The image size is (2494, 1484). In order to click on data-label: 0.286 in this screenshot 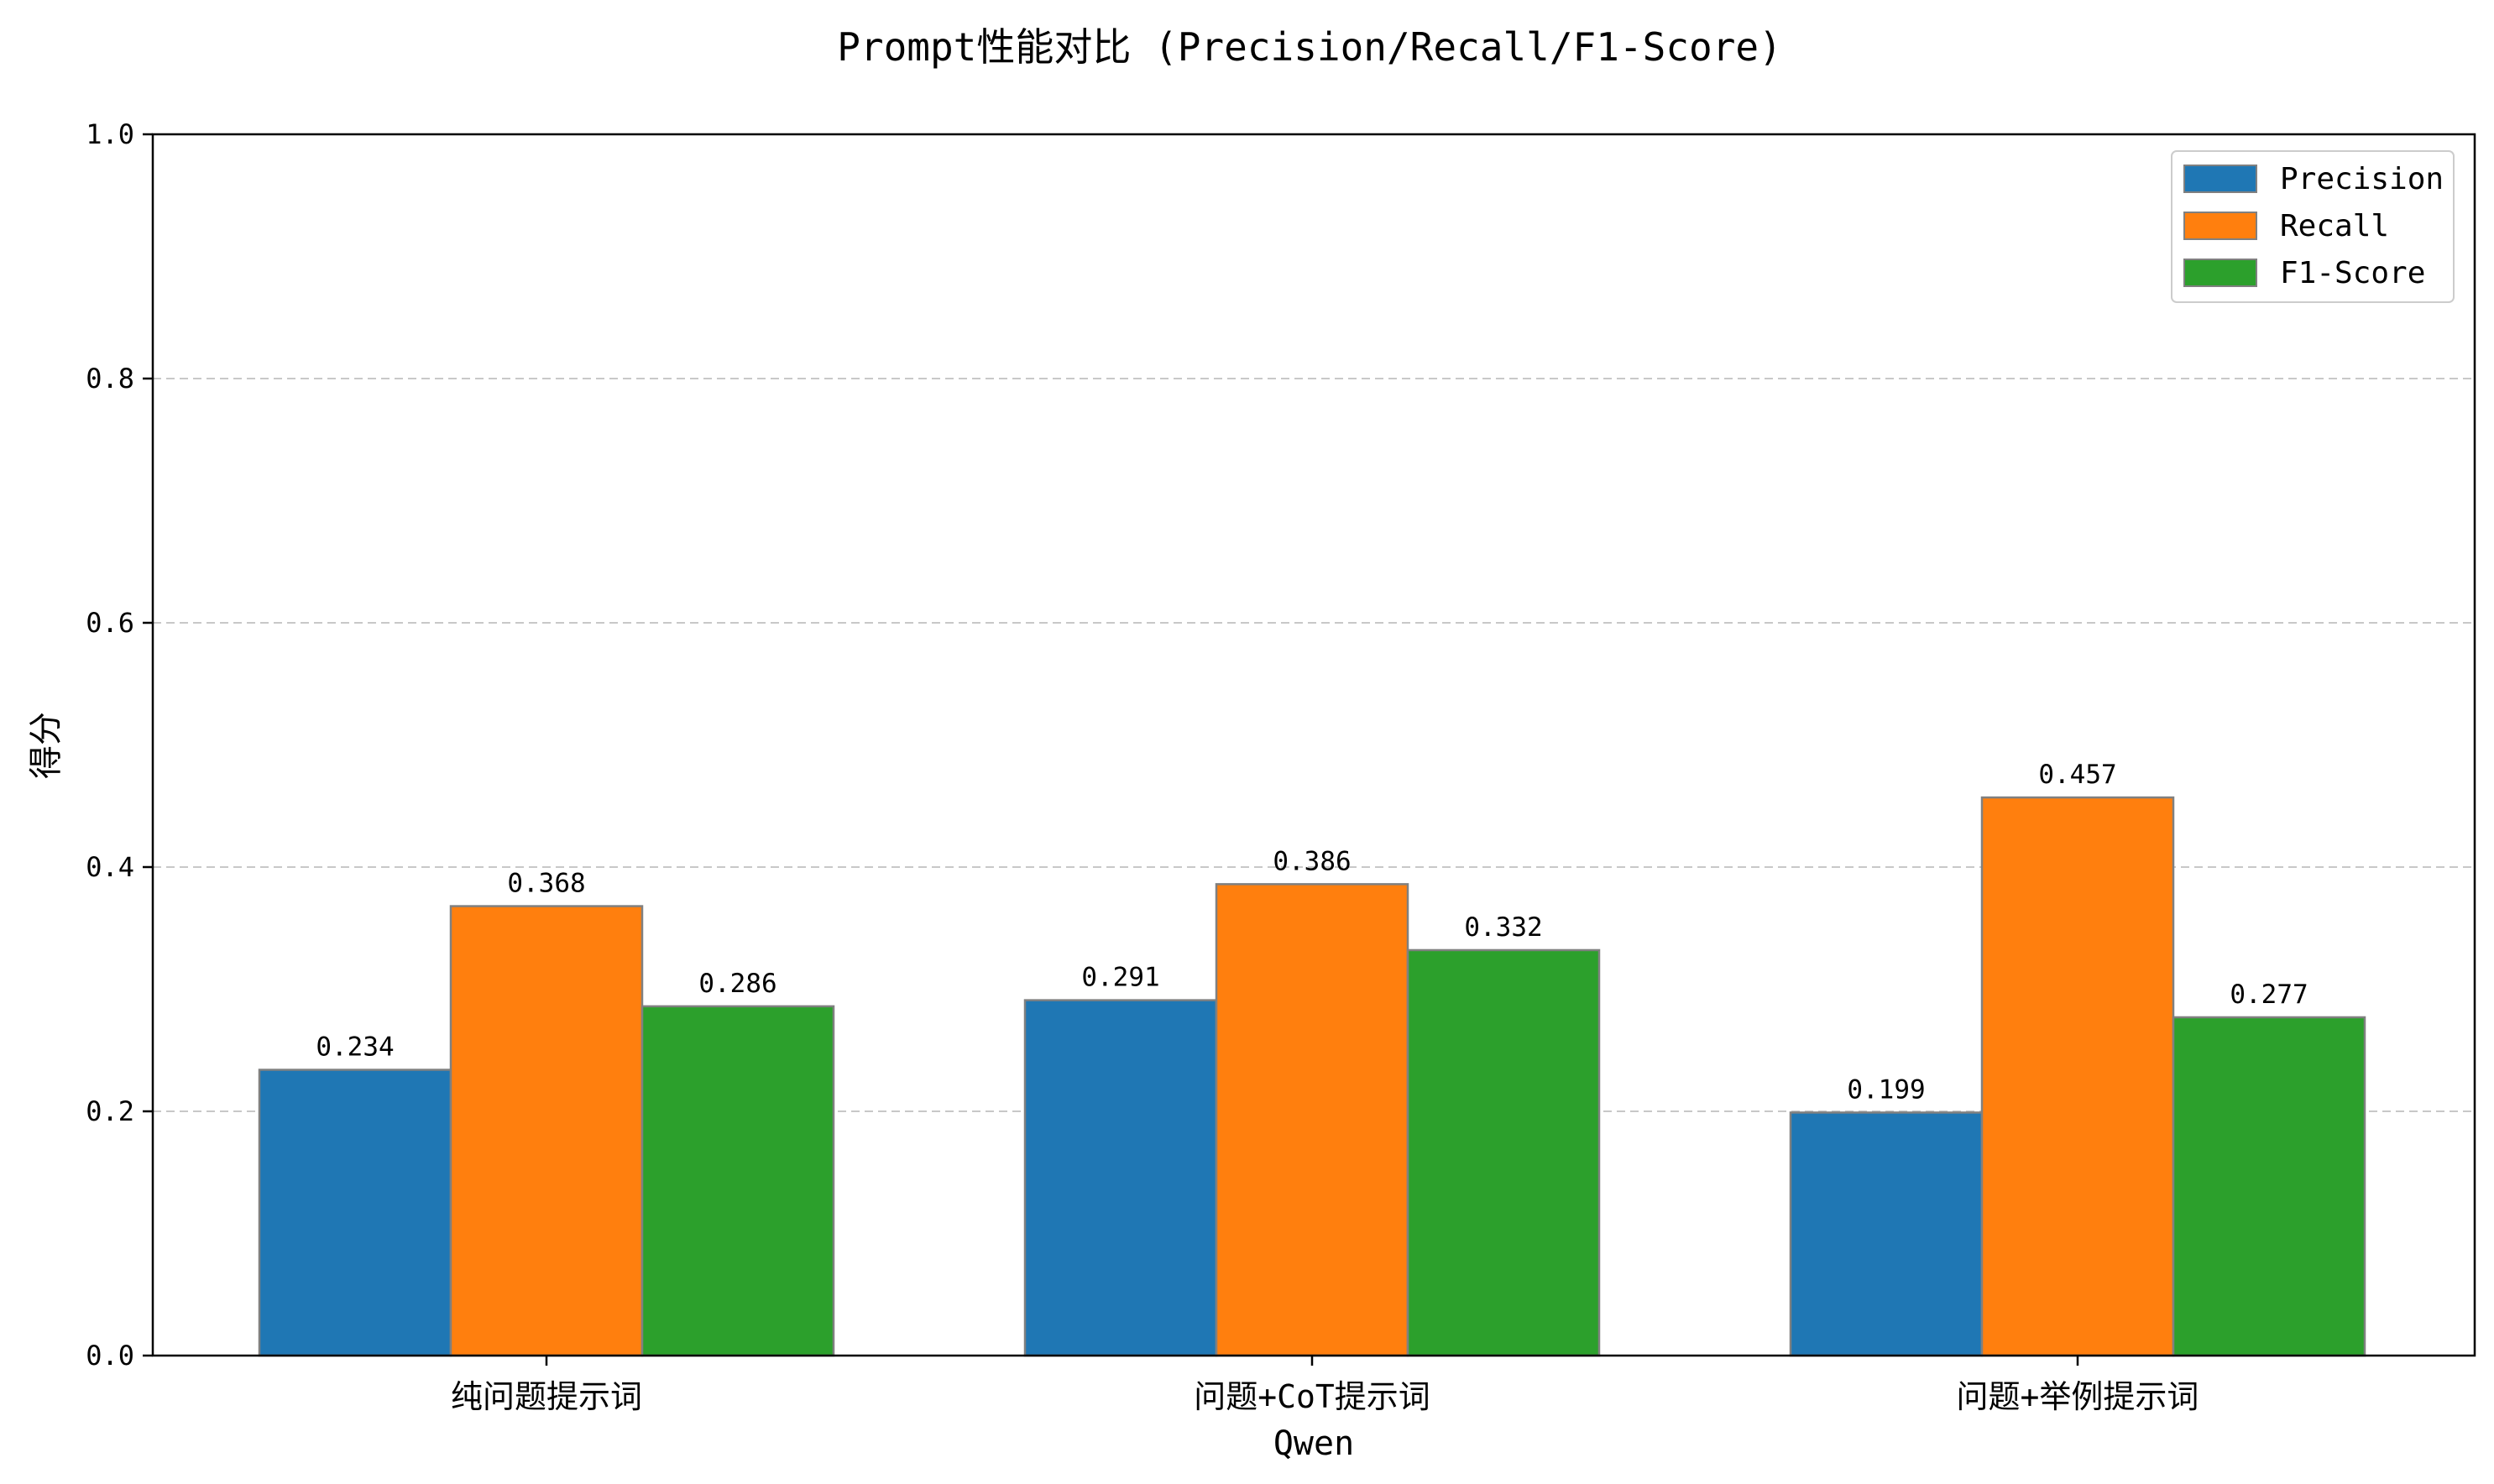, I will do `click(737, 984)`.